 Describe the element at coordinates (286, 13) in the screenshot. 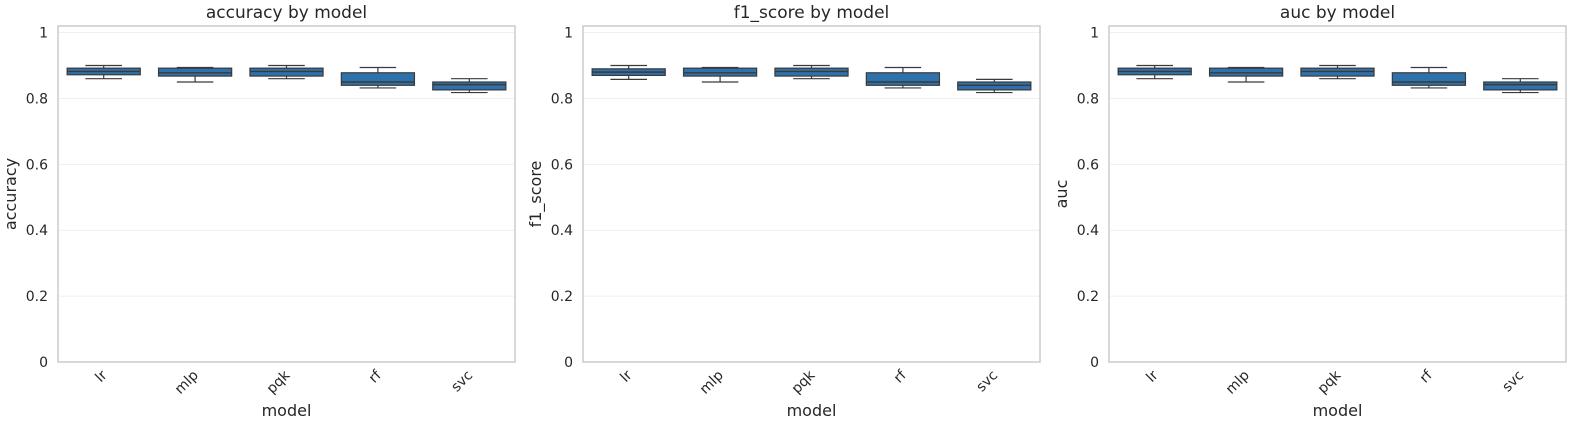

I see `chart-title: accuracy by model` at that location.